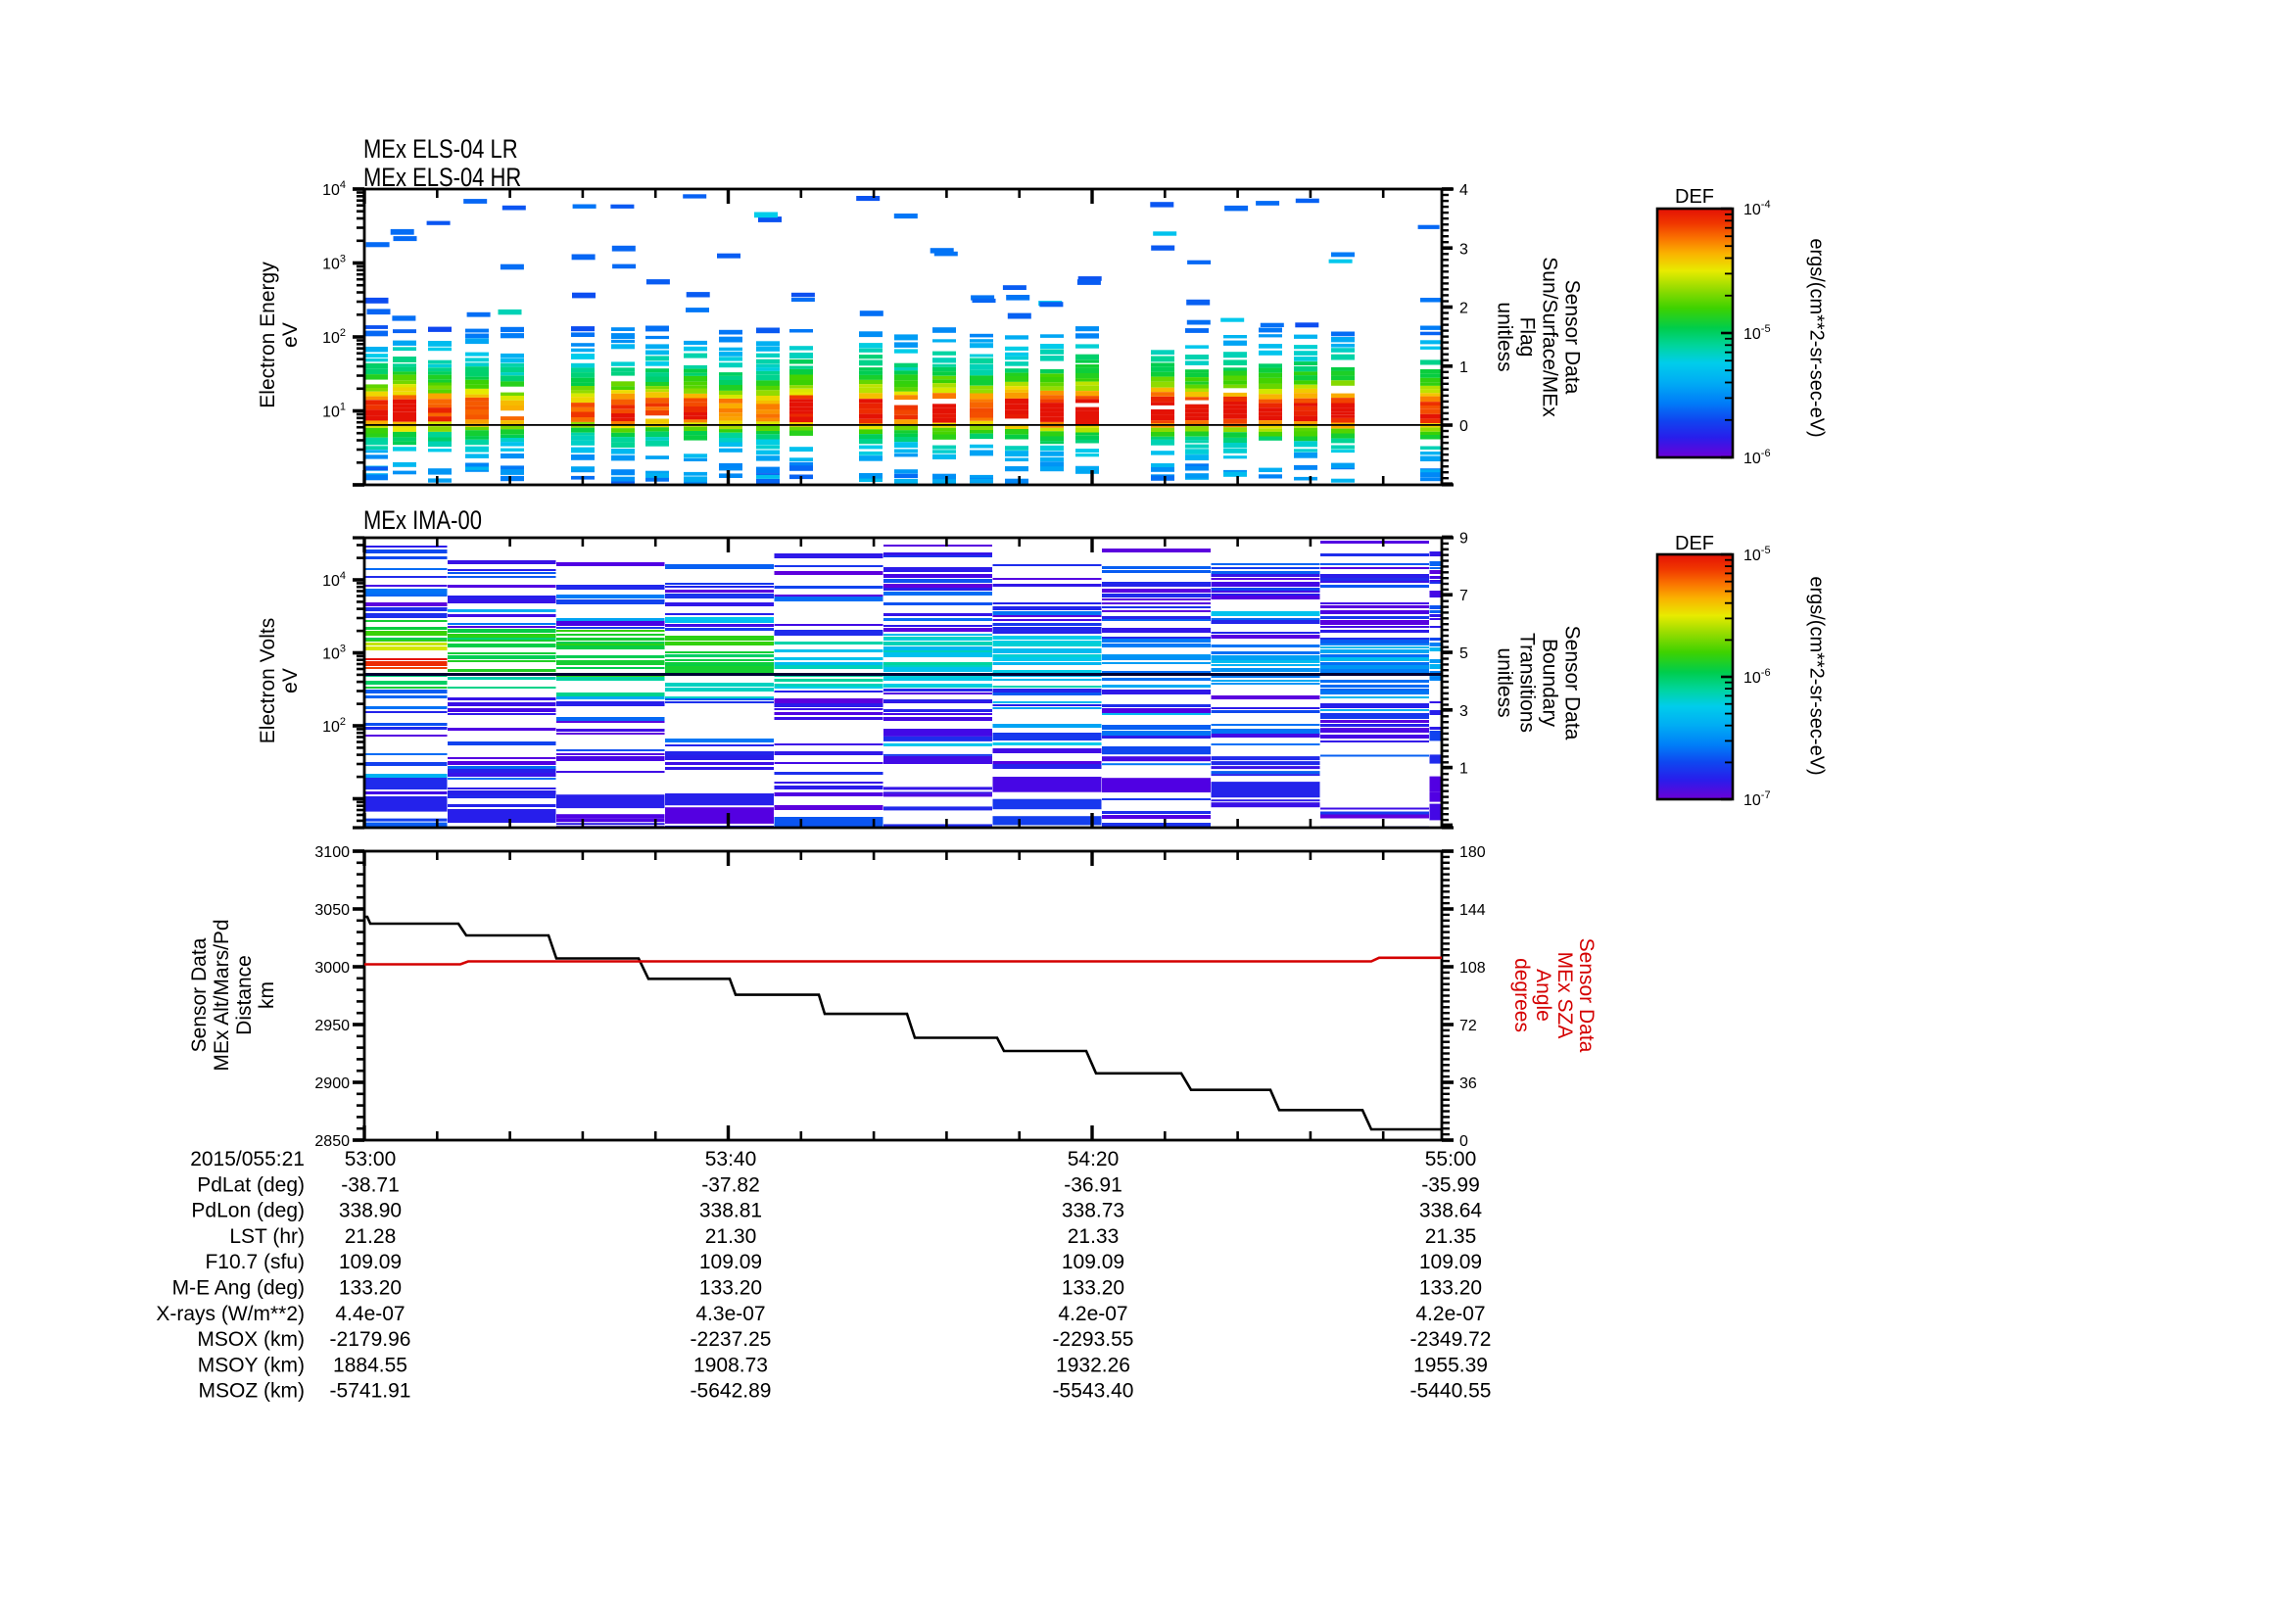 The width and height of the screenshot is (2291, 1624). Describe the element at coordinates (1472, 910) in the screenshot. I see `svg-text: 144` at that location.